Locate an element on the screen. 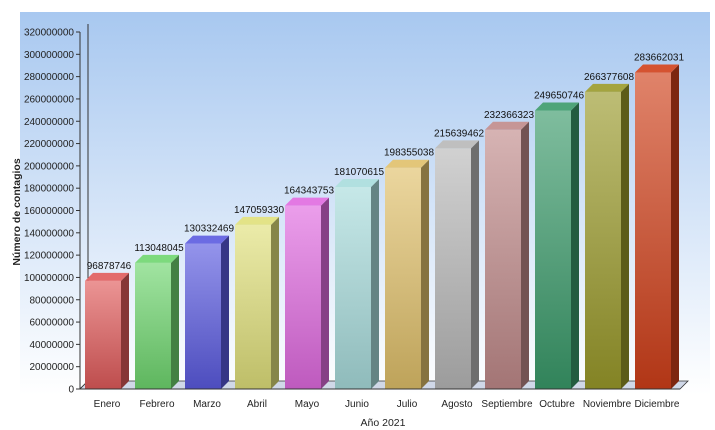 The width and height of the screenshot is (715, 430). x-tick-label: Septiembre is located at coordinates (507, 404).